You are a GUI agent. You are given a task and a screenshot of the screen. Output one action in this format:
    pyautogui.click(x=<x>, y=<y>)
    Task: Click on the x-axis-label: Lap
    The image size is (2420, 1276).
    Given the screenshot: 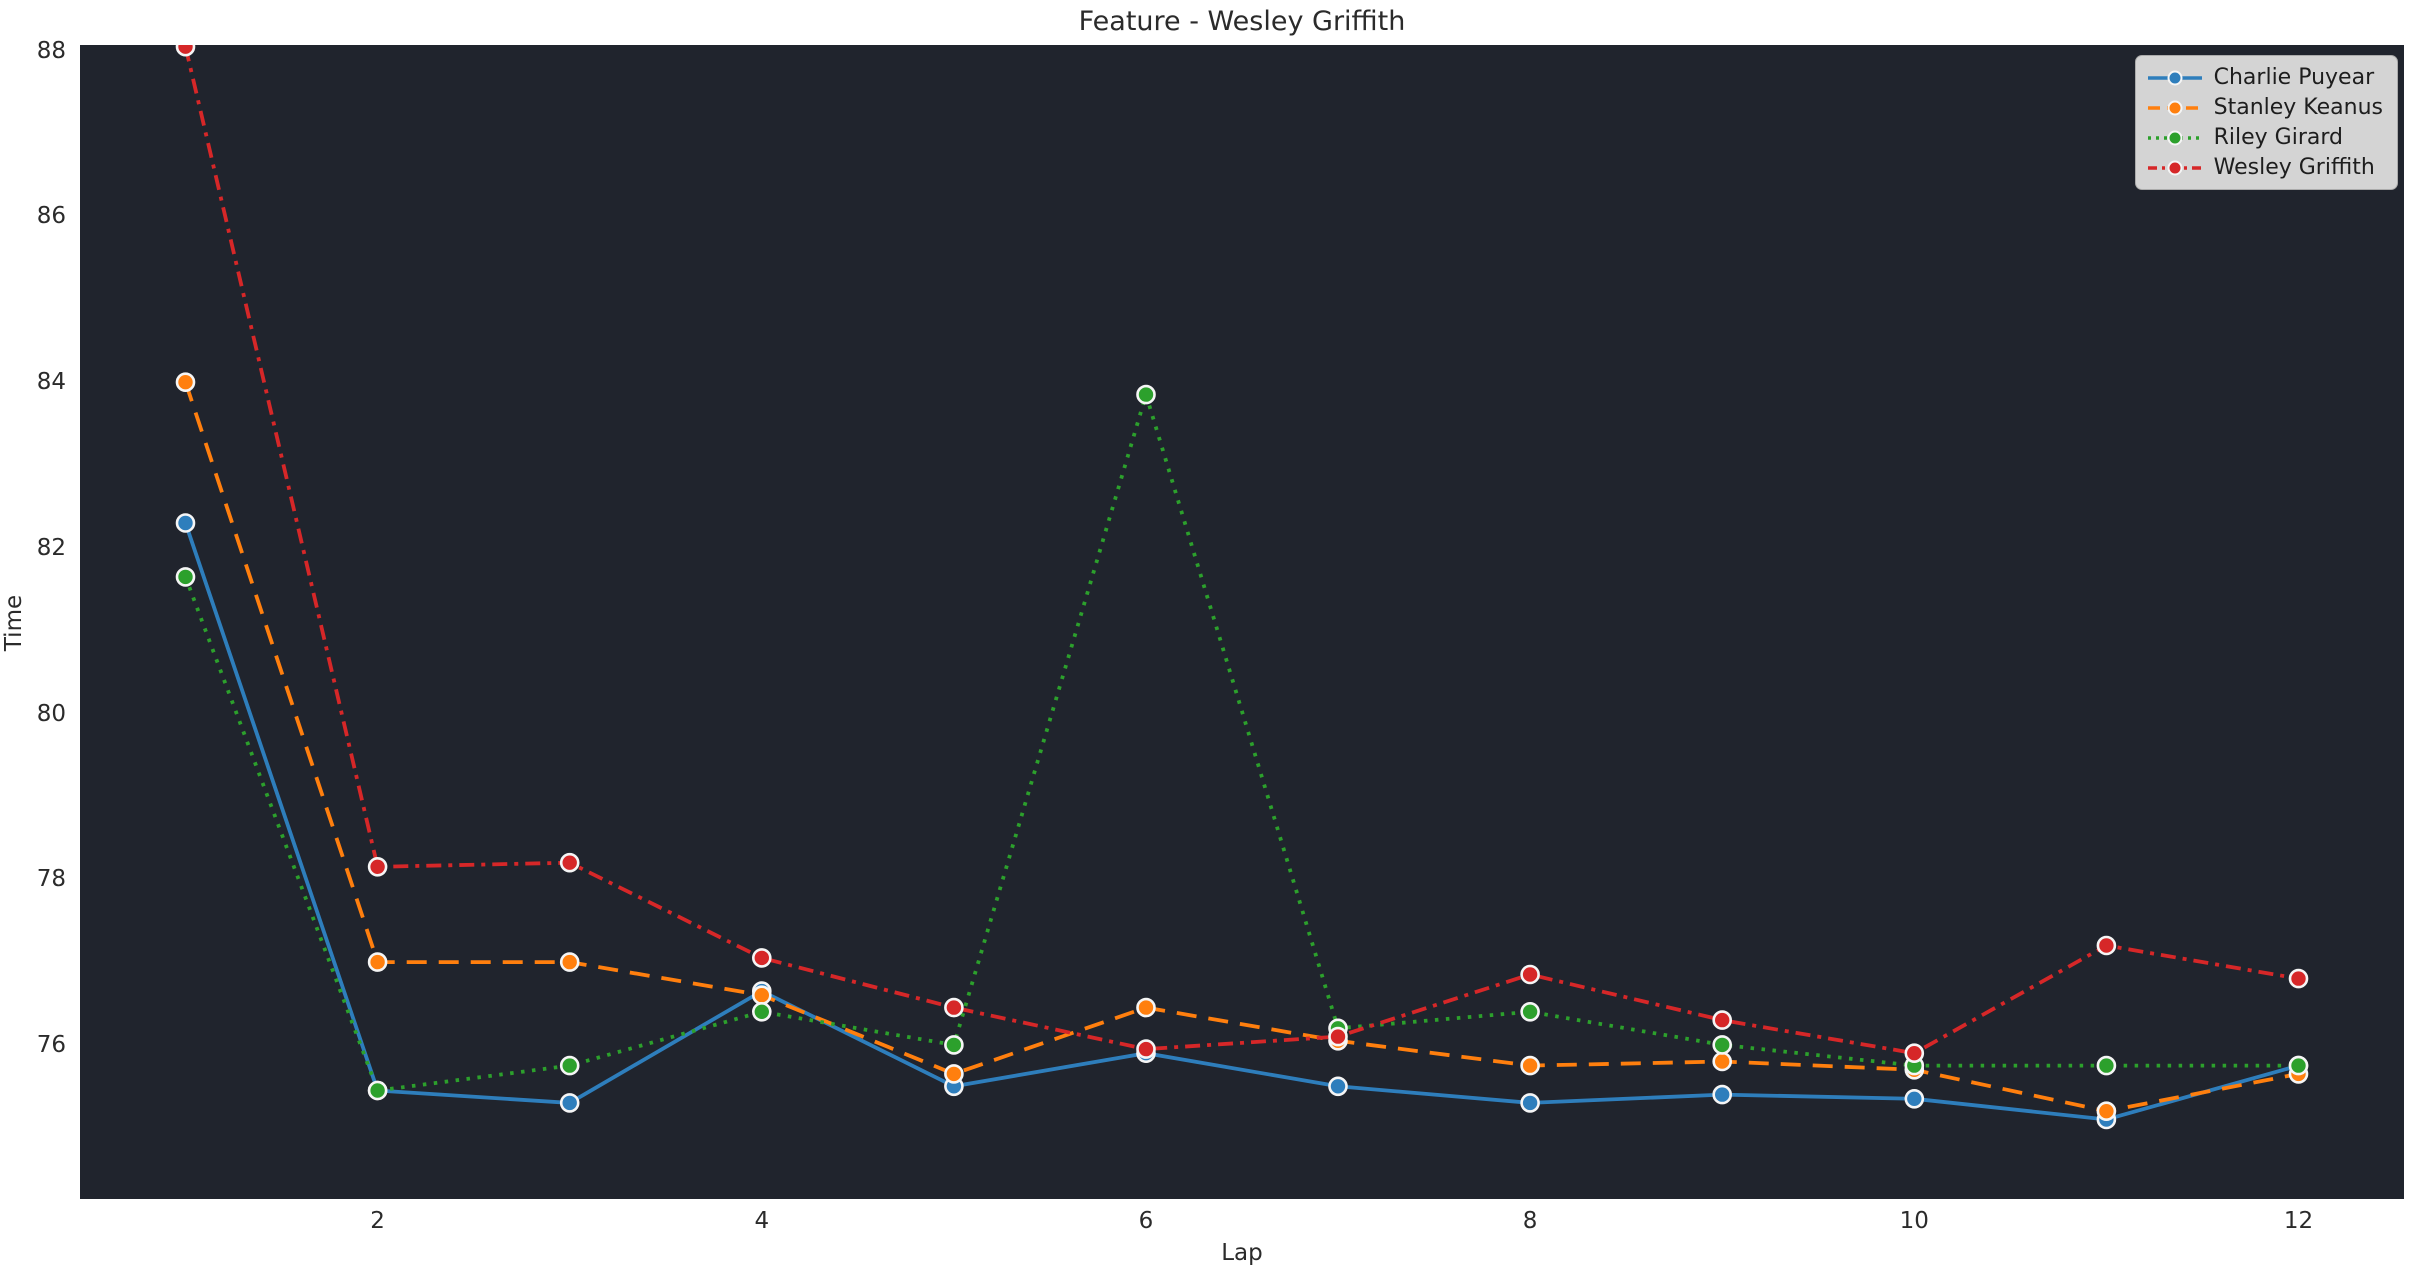 What is the action you would take?
    pyautogui.click(x=1242, y=1253)
    